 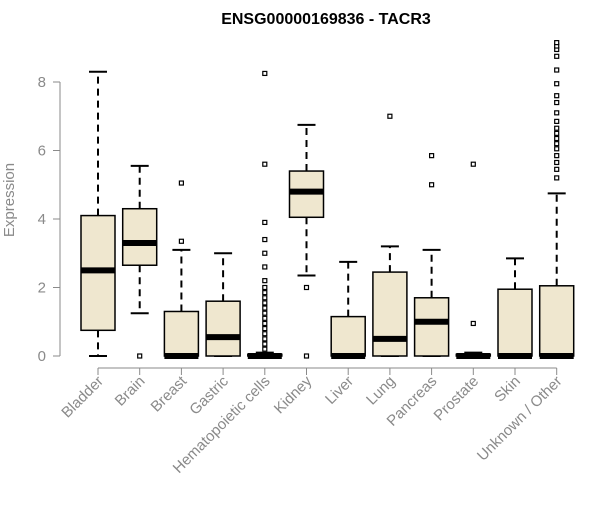 What do you see at coordinates (306, 241) in the screenshot?
I see `box-kidney` at bounding box center [306, 241].